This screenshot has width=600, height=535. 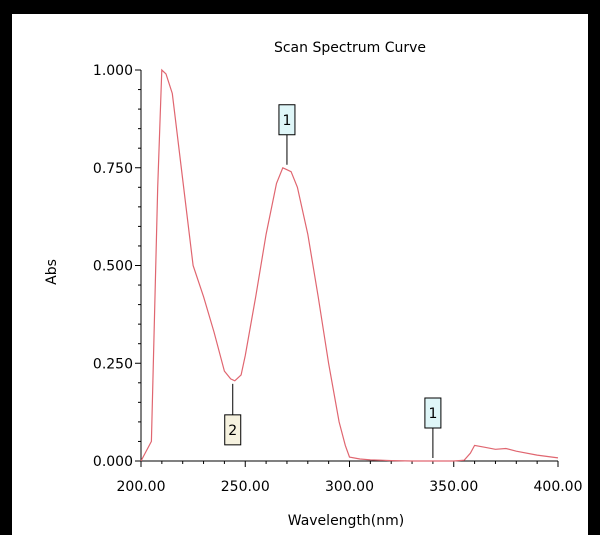 I want to click on valley-marker: 2, so click(x=233, y=414).